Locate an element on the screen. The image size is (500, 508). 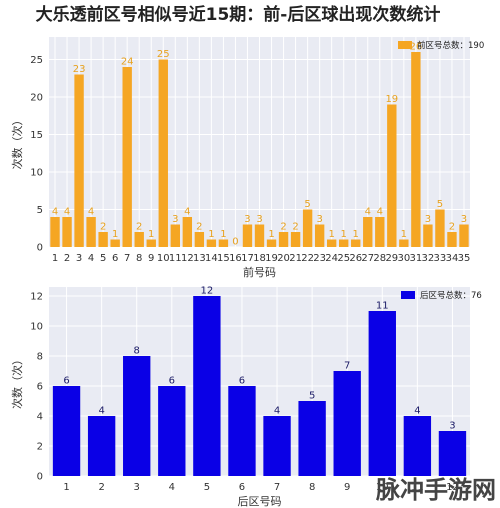
y-tick-label: 12 is located at coordinates (36, 297).